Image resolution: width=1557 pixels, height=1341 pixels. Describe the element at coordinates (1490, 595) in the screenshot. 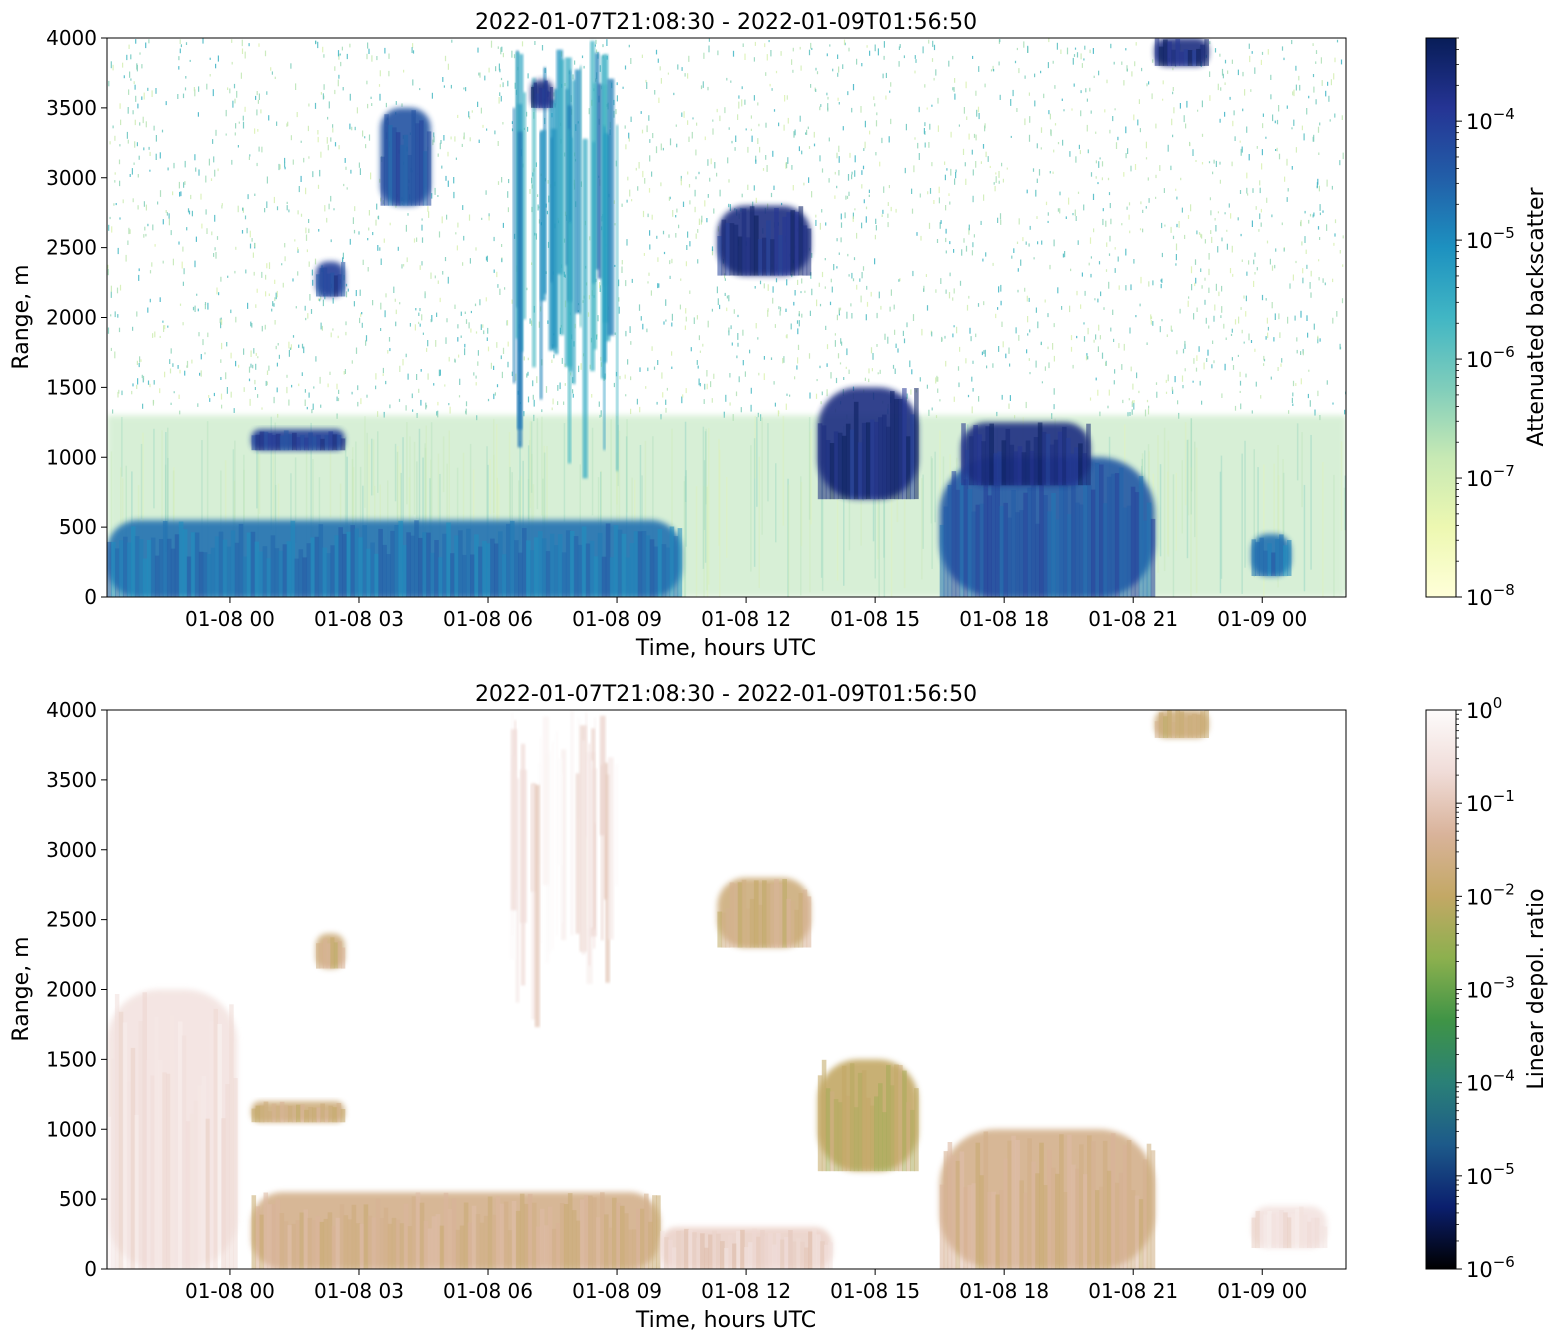

I see `colorbar-tick-label: 10⁻⁸` at that location.